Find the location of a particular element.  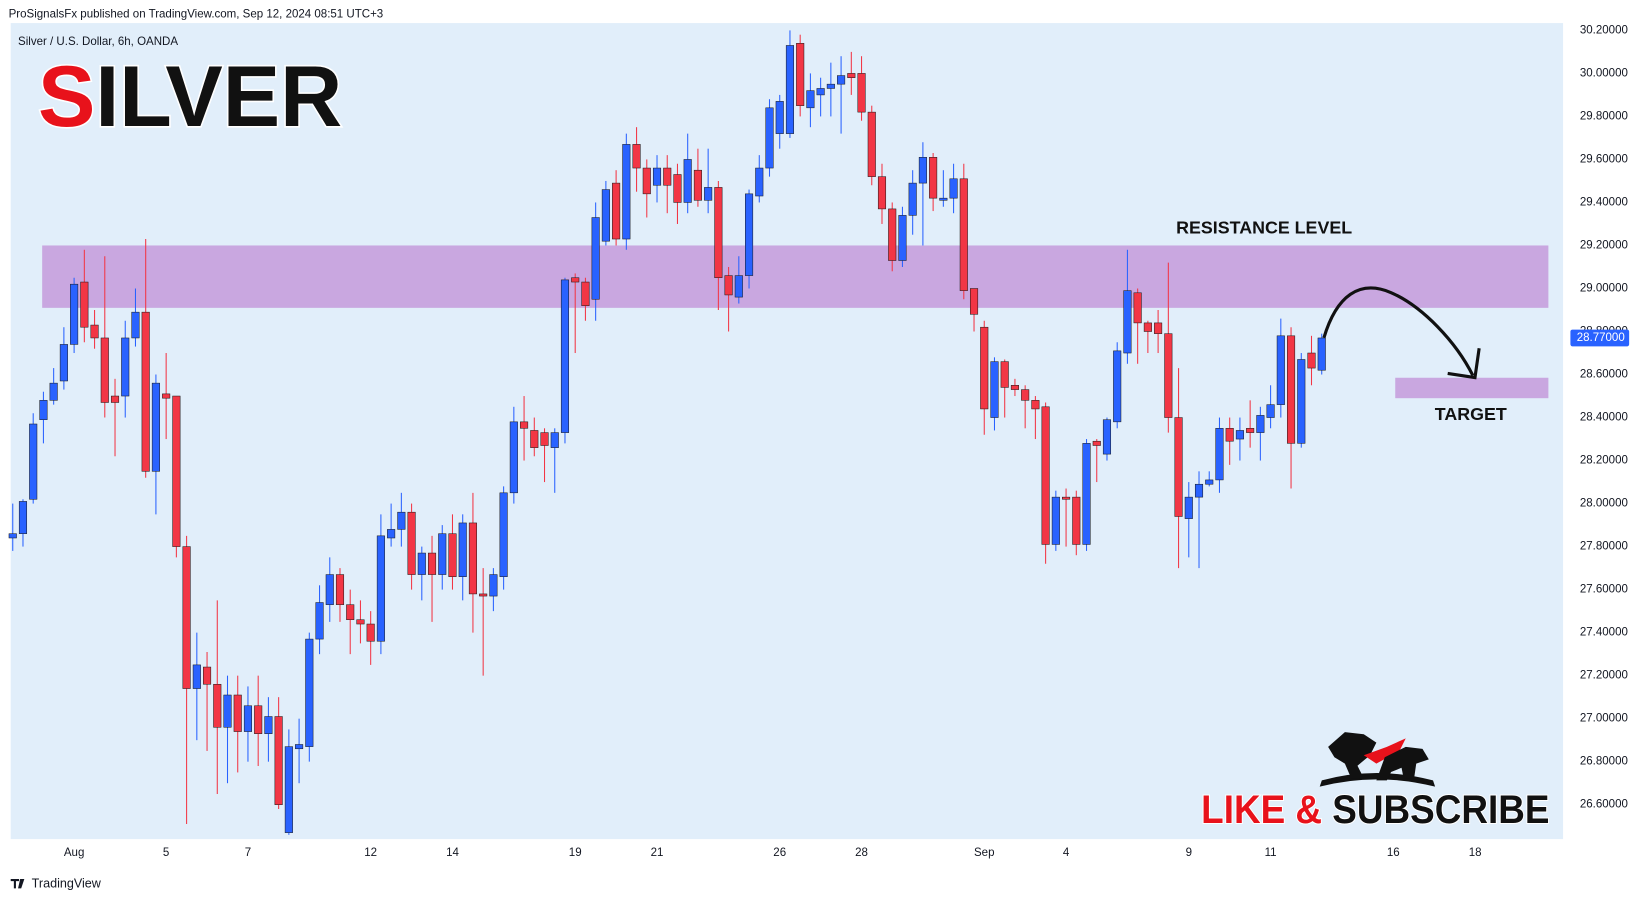

y-tick-label: 27.20000 is located at coordinates (1604, 676).